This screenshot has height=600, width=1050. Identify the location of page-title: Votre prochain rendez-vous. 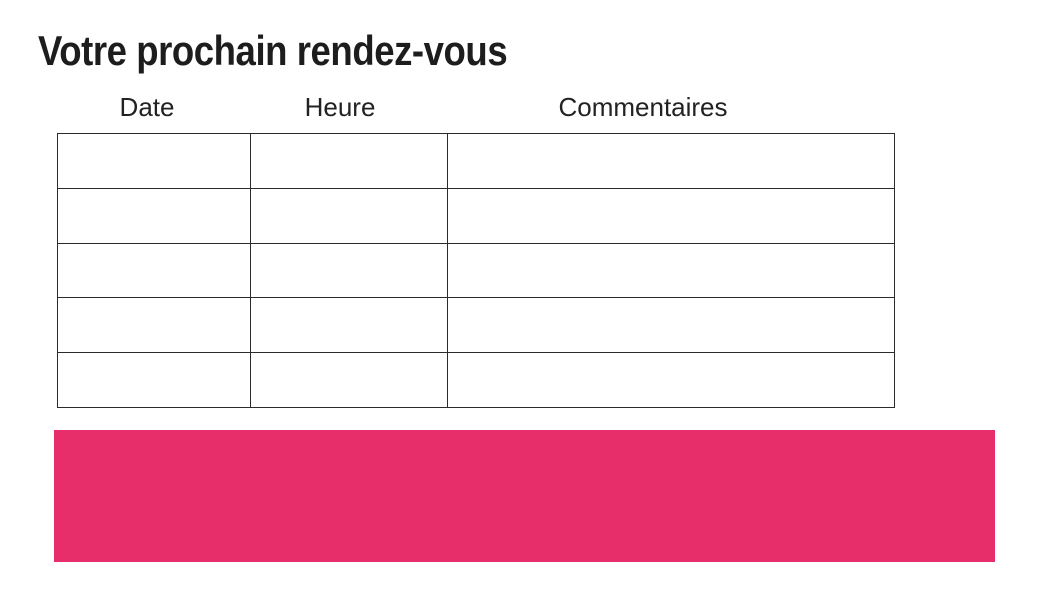
(273, 50).